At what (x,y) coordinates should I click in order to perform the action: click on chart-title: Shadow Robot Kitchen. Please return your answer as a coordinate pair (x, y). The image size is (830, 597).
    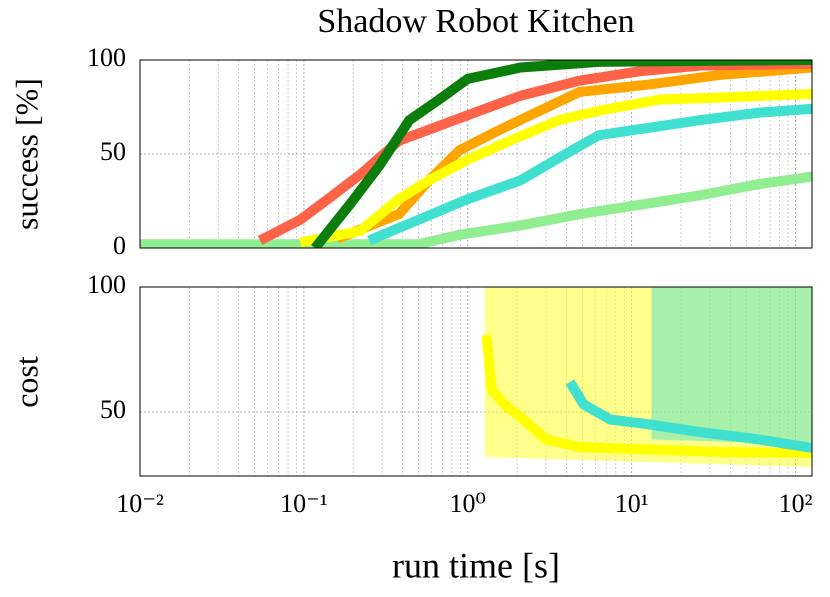
    Looking at the image, I should click on (475, 21).